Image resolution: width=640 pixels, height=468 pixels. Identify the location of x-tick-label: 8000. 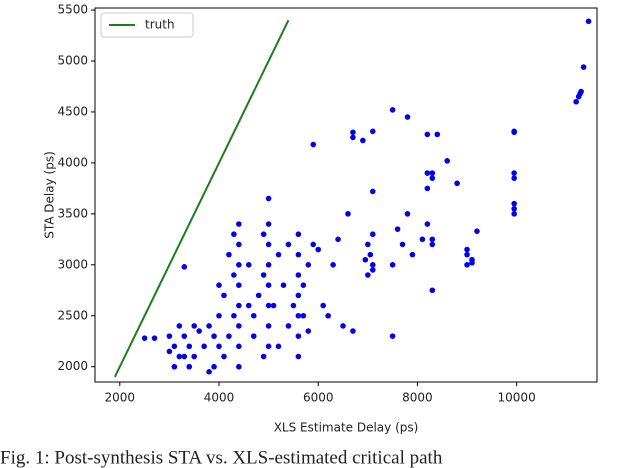
(417, 398).